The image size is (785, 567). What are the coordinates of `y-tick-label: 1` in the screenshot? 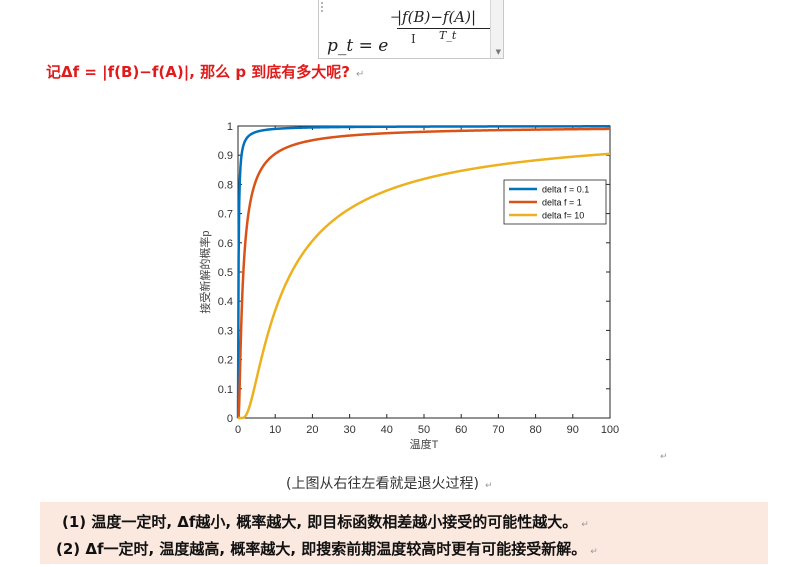 It's located at (230, 127).